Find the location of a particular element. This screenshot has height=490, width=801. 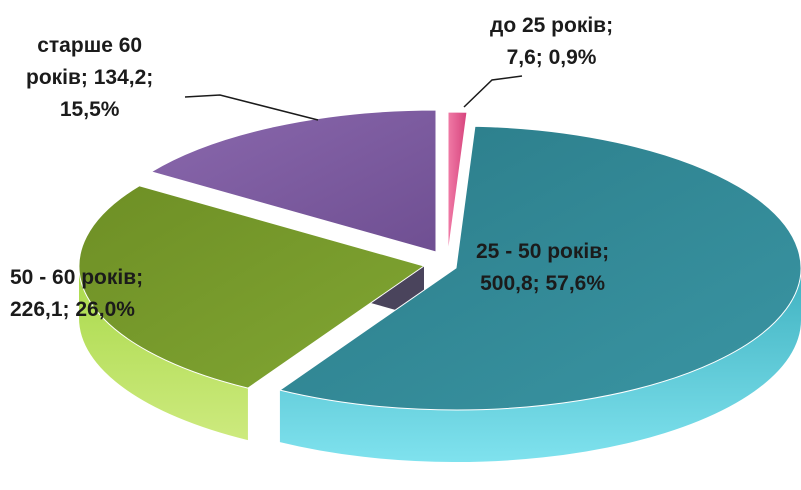

label-line: 25 - 50 років; is located at coordinates (543, 251).